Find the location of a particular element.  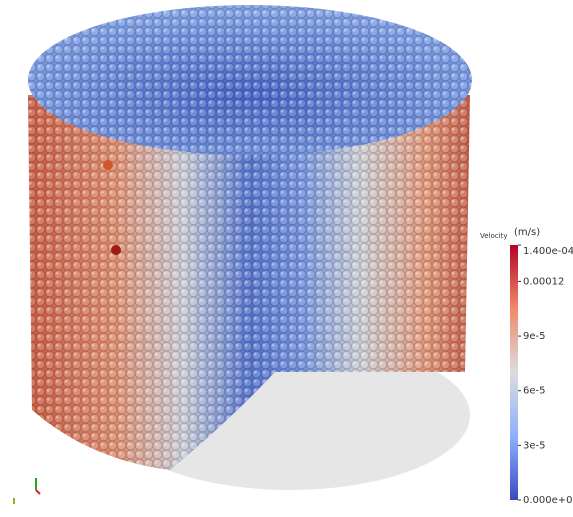

tick-label: 6e-5 is located at coordinates (534, 391).